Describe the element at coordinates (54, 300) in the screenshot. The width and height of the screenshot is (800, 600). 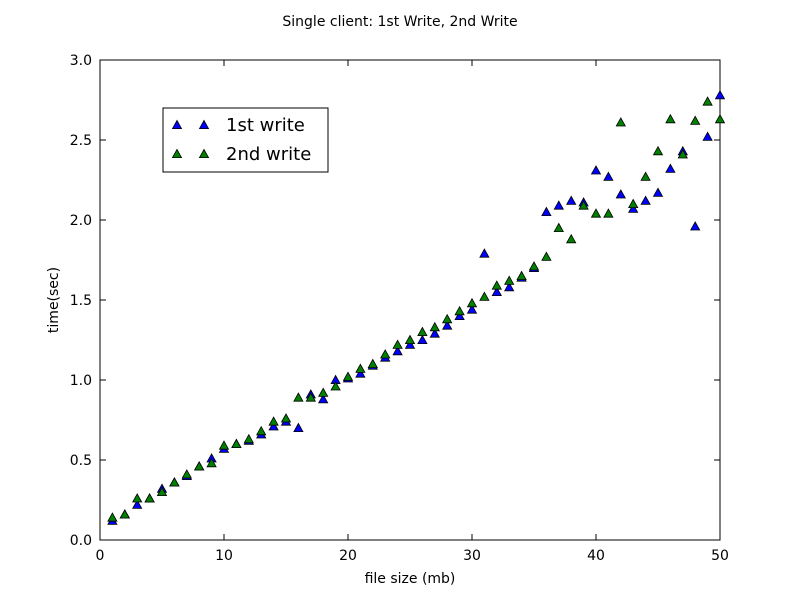
I see `y-axis-label: time(sec)` at that location.